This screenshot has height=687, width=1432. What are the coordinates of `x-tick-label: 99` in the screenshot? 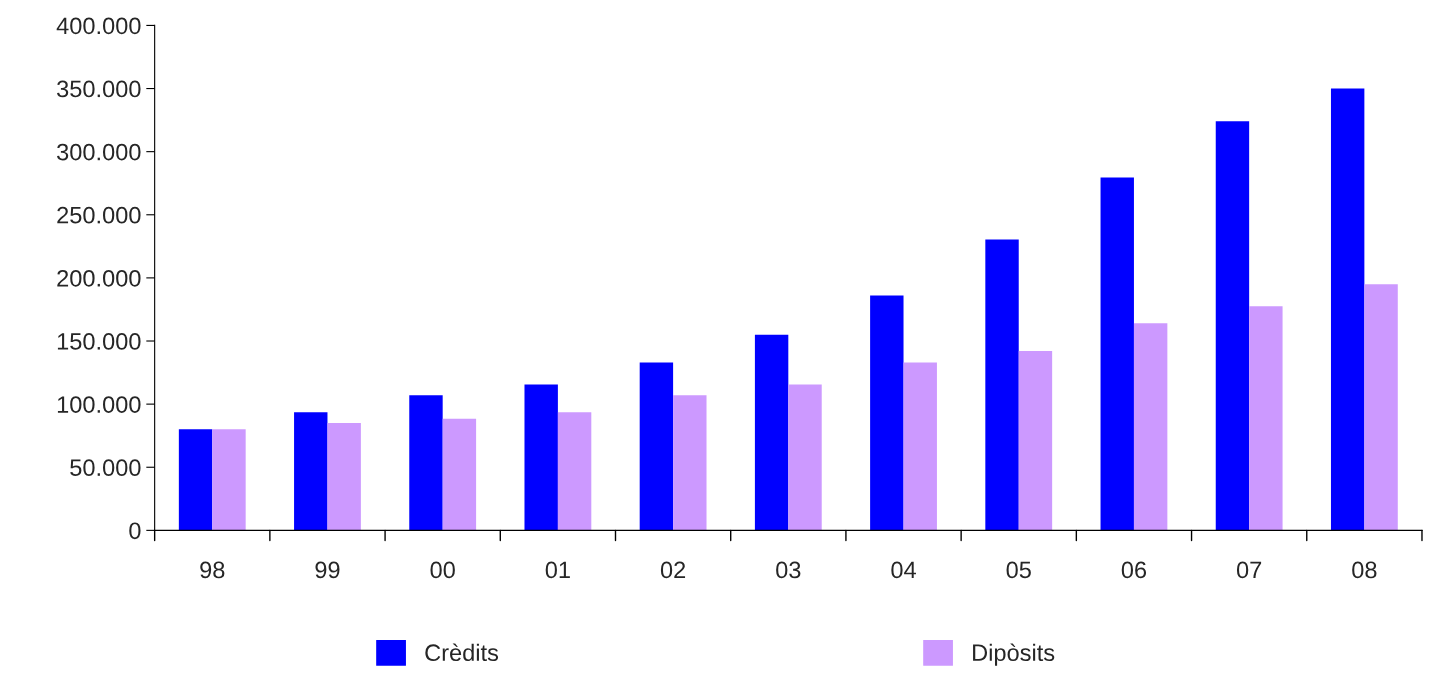 It's located at (327, 570).